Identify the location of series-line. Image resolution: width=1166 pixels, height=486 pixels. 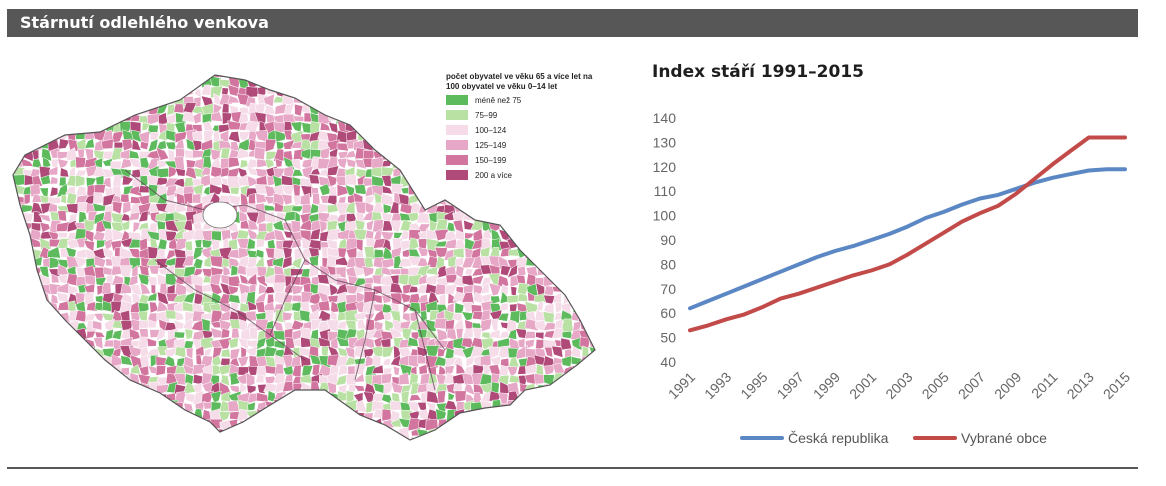
(907, 239).